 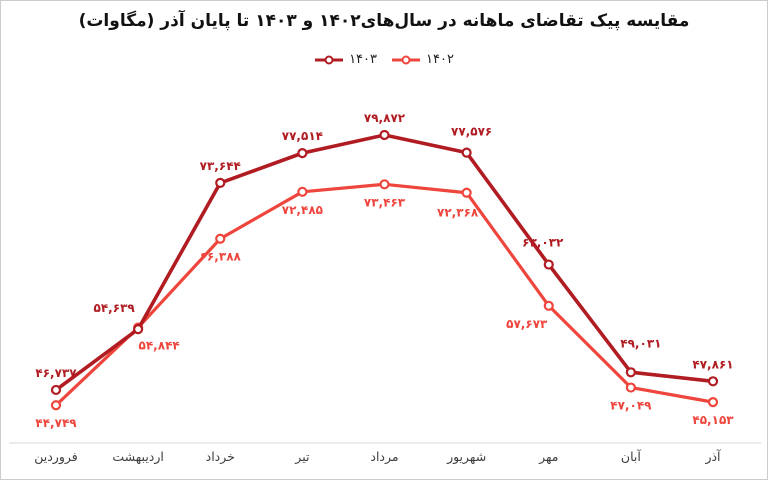 I want to click on x-axis-label-2: خرداد, so click(x=220, y=457).